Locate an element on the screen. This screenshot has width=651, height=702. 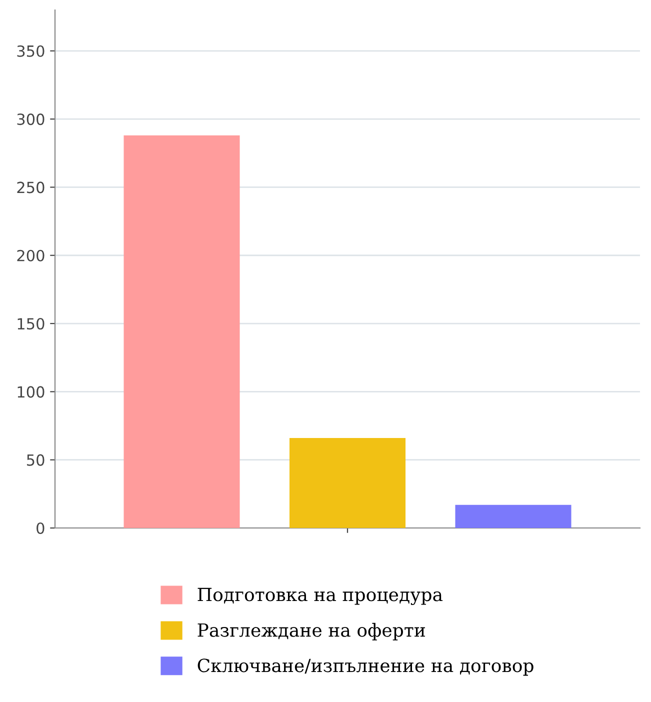
legend-label: Подготовка на процедура is located at coordinates (320, 597).